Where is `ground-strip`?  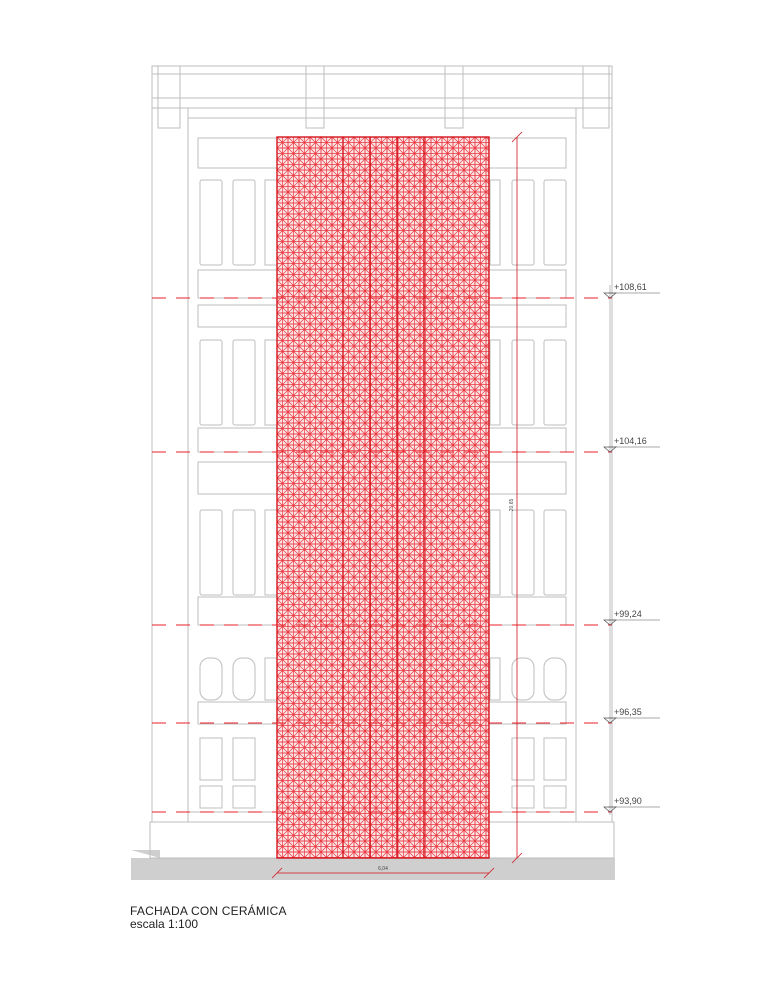
ground-strip is located at coordinates (373, 869).